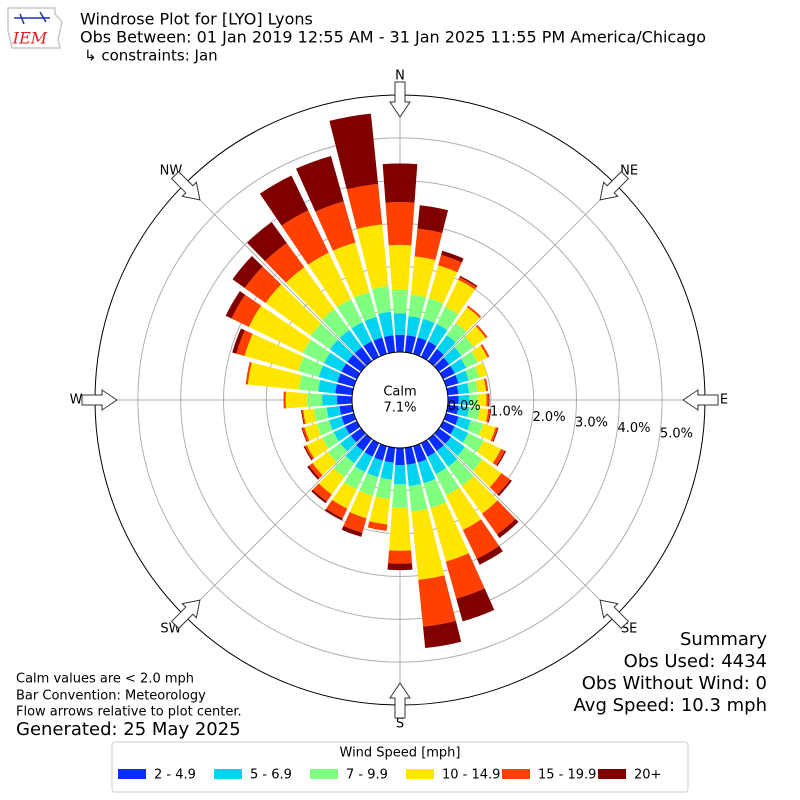  Describe the element at coordinates (400, 76) in the screenshot. I see `compass-label: N` at that location.